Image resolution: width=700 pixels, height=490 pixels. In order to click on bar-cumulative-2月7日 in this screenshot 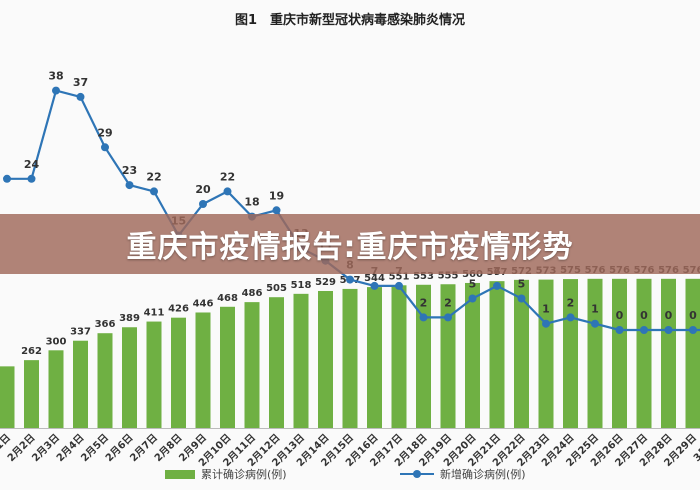, I will do `click(154, 374)`.